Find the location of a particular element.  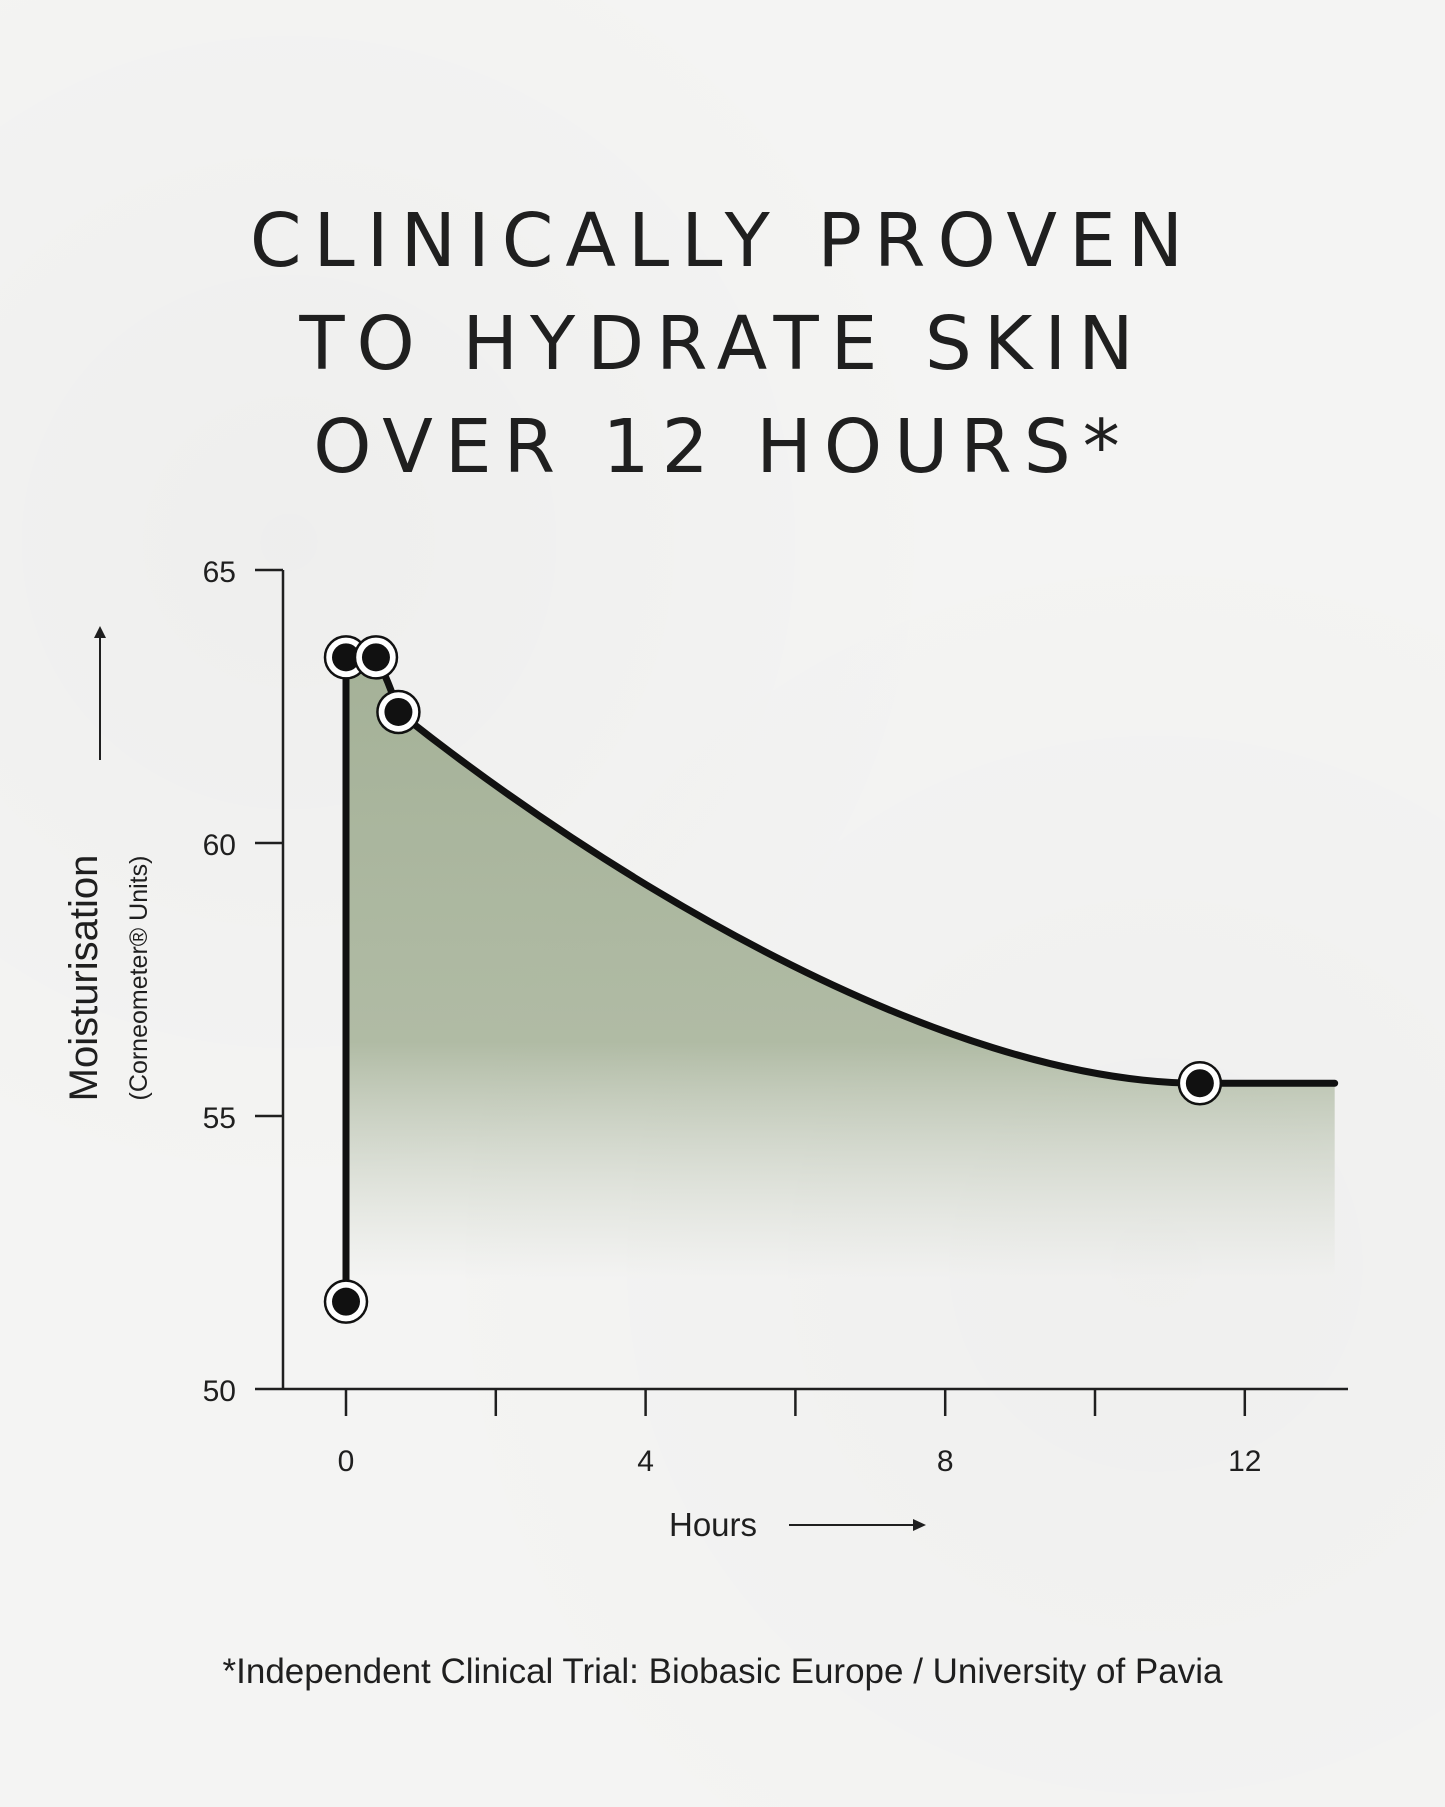

title-line-2: TO HYDRATE SKIN is located at coordinates (722, 344).